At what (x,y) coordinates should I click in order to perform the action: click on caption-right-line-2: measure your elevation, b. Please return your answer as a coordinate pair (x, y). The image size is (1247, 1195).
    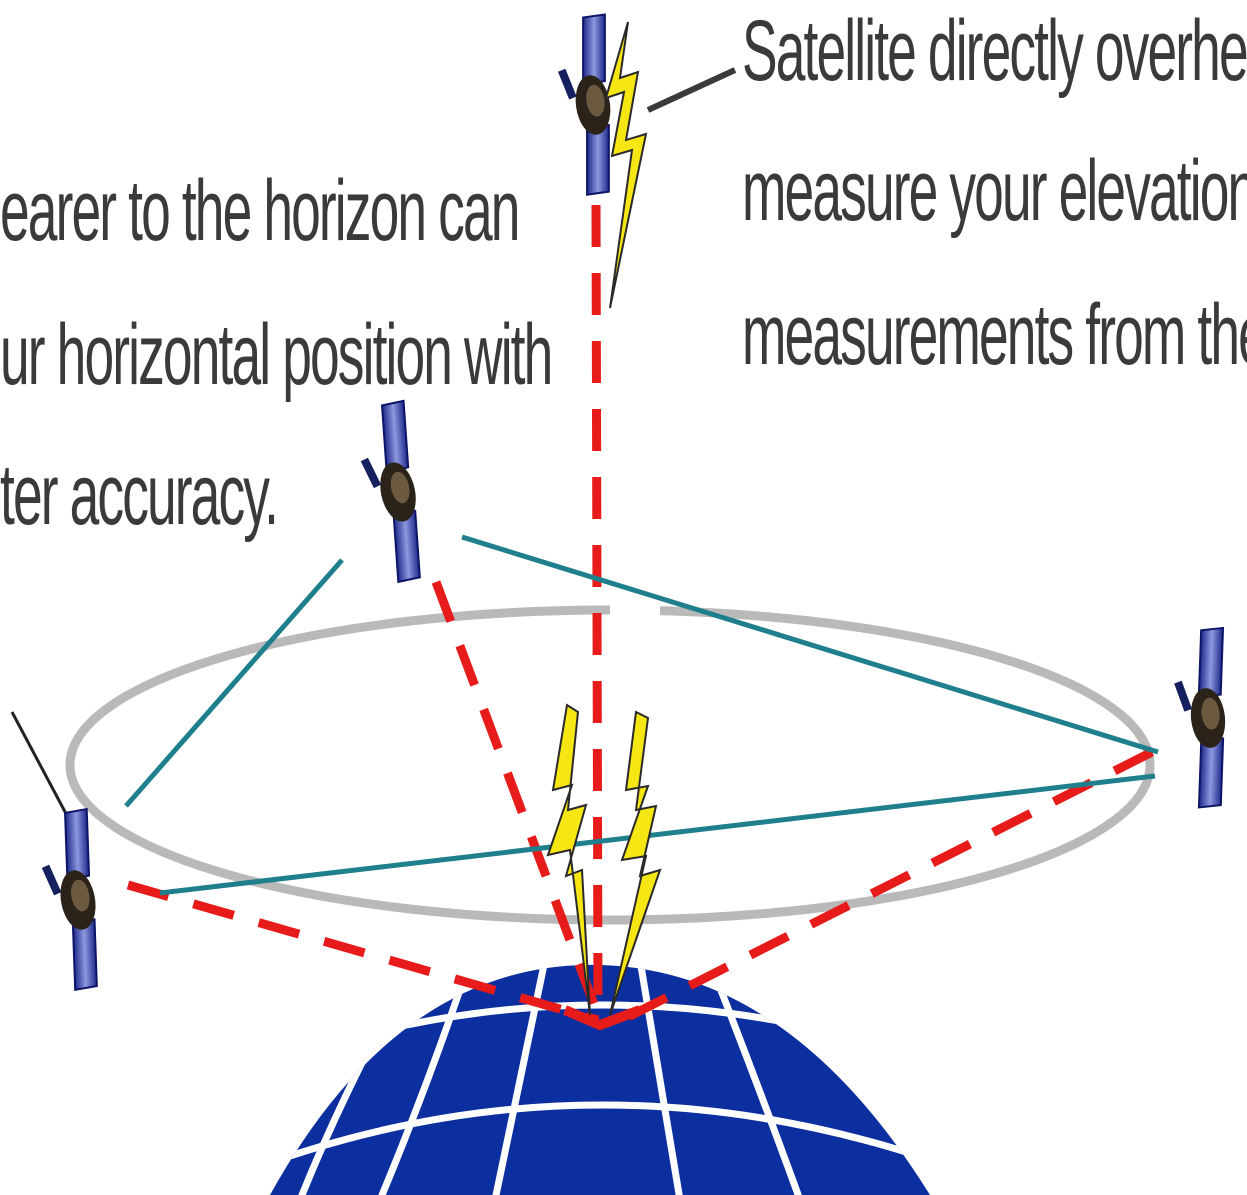
    Looking at the image, I should click on (994, 191).